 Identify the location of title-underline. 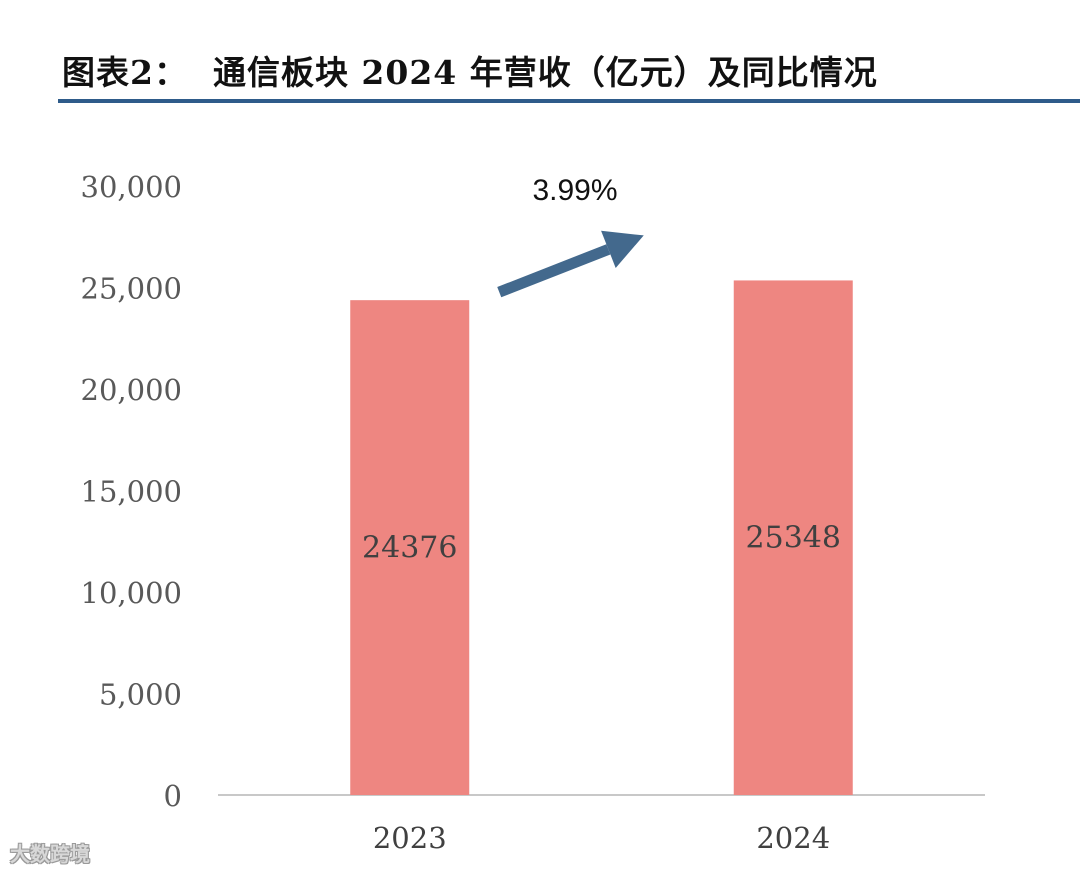
(569, 101).